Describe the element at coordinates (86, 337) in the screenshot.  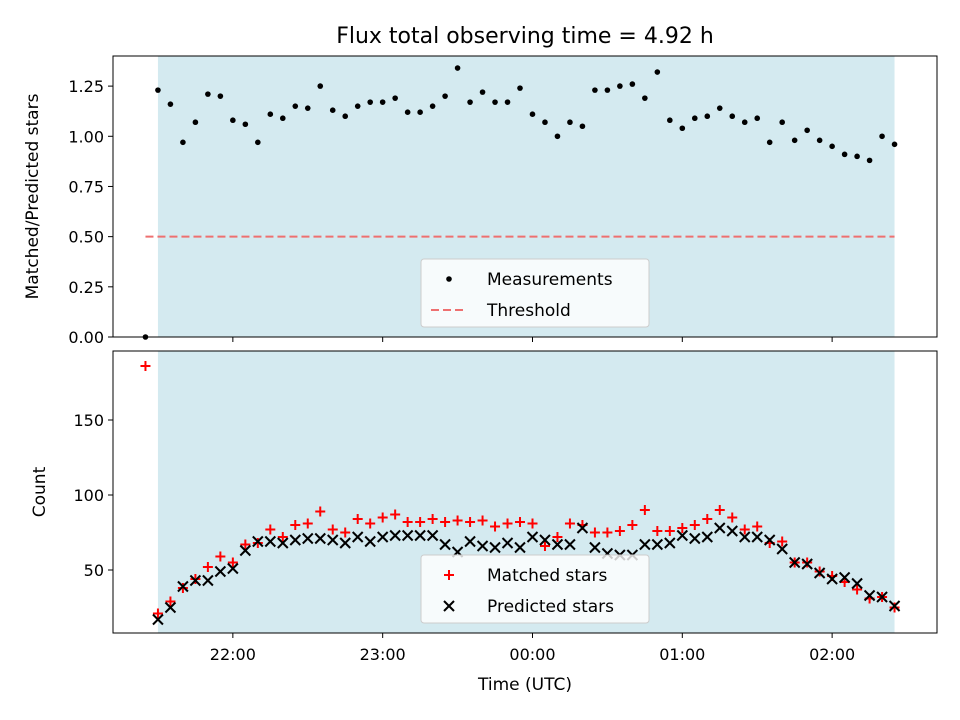
I see `y-tick-label: 0.00` at that location.